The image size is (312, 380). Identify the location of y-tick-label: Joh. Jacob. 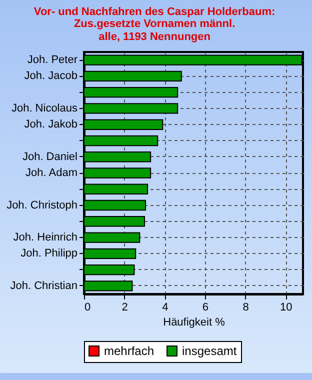
(51, 76).